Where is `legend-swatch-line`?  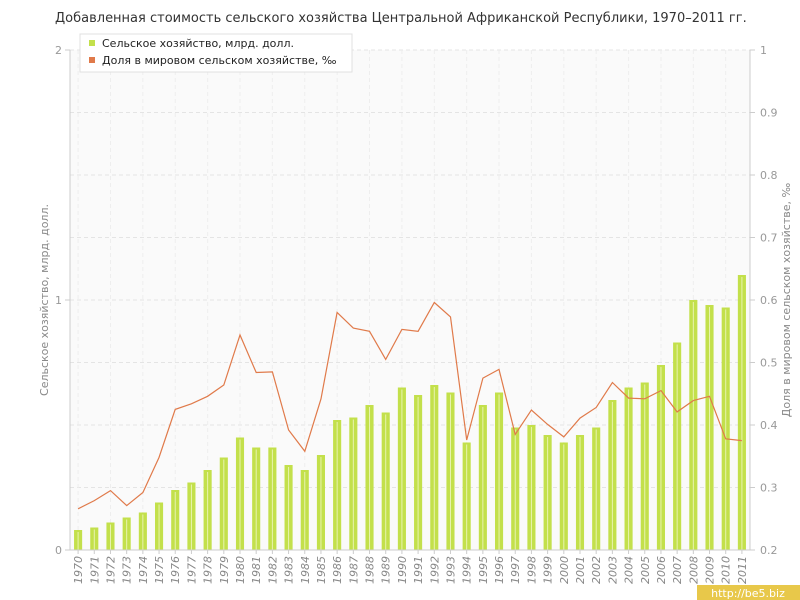
legend-swatch-line is located at coordinates (92, 60).